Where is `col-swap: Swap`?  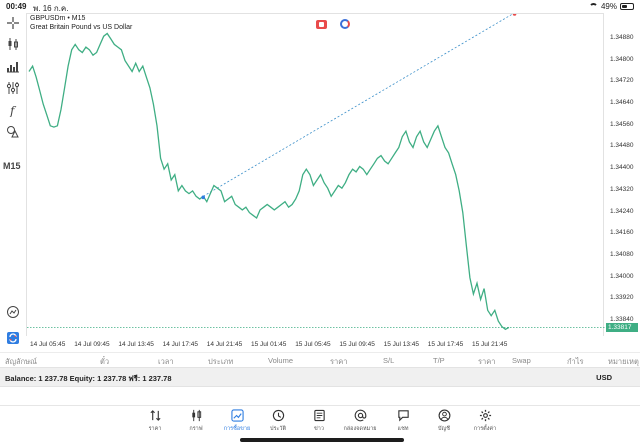 col-swap: Swap is located at coordinates (521, 360).